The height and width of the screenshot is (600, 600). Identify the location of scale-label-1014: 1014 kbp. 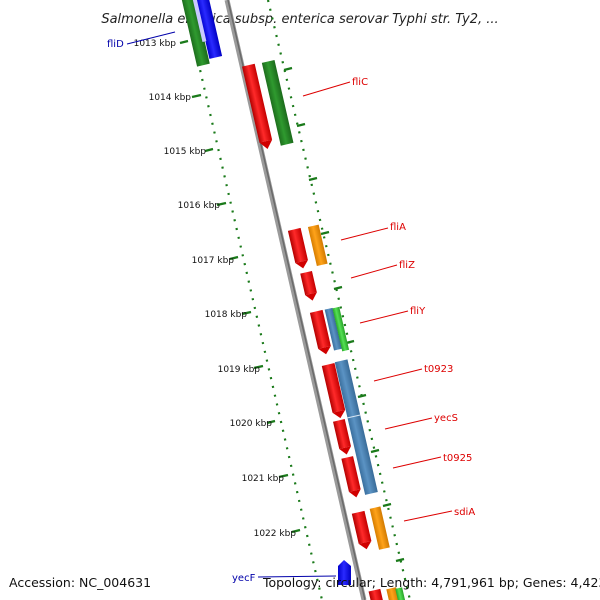
(170, 98).